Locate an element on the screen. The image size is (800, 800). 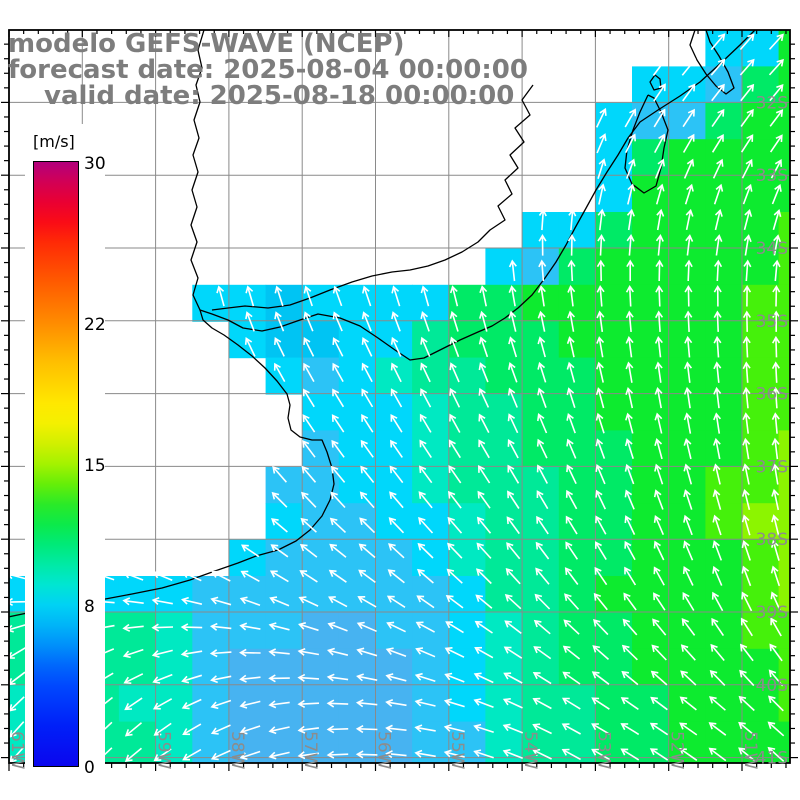
coastline-river_negro is located at coordinates (372, 197).